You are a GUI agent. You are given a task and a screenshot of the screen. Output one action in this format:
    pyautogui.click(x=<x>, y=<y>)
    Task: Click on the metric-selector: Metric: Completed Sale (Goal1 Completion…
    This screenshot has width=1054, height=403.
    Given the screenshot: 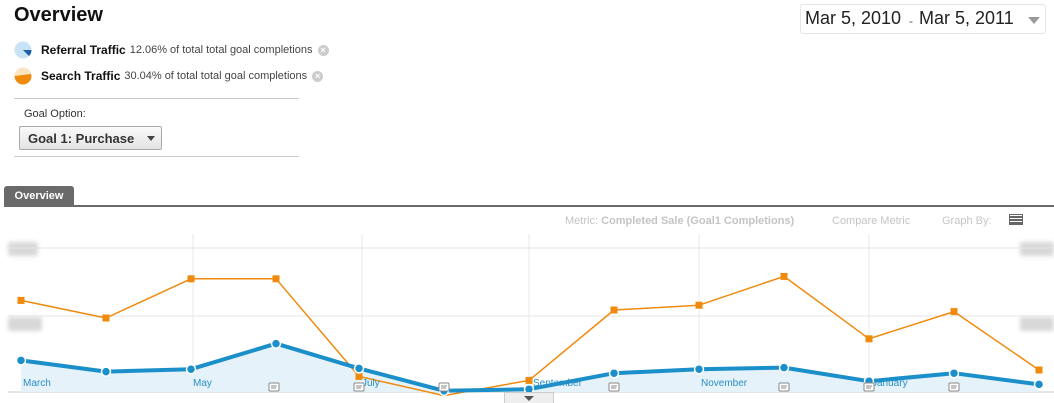 What is the action you would take?
    pyautogui.click(x=679, y=221)
    